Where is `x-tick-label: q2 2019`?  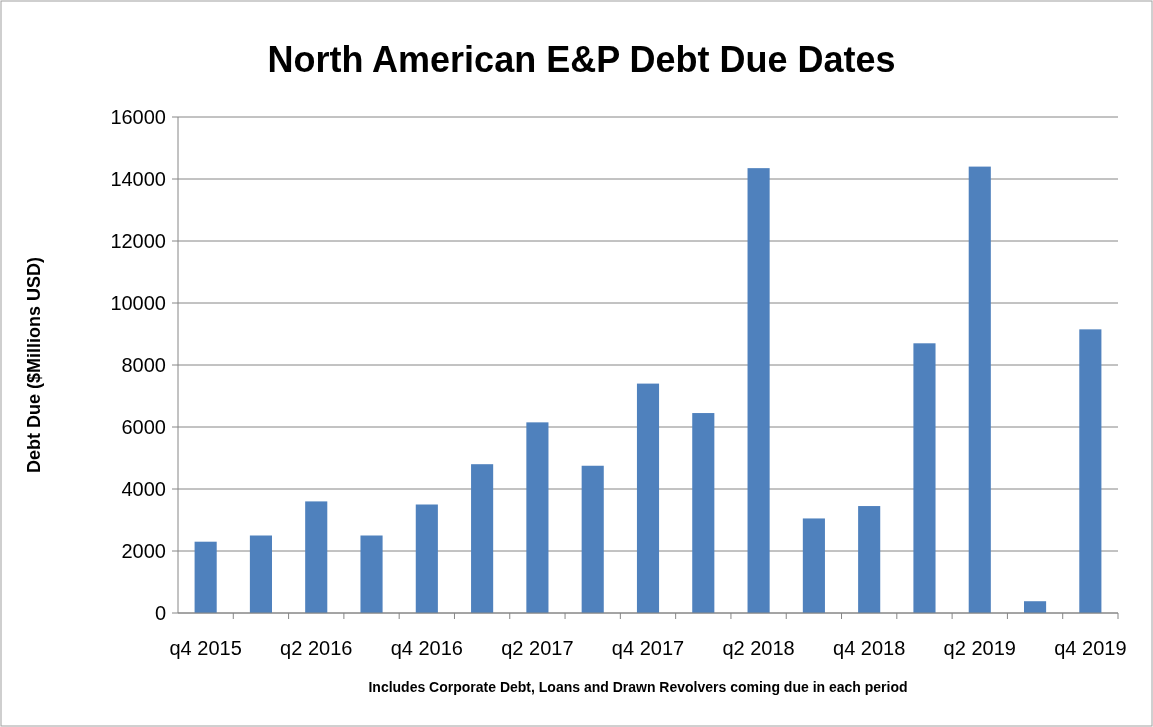 x-tick-label: q2 2019 is located at coordinates (979, 648).